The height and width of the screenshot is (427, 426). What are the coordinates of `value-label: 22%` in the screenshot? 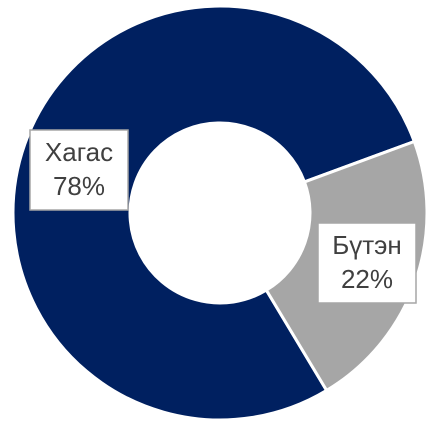 It's located at (367, 279).